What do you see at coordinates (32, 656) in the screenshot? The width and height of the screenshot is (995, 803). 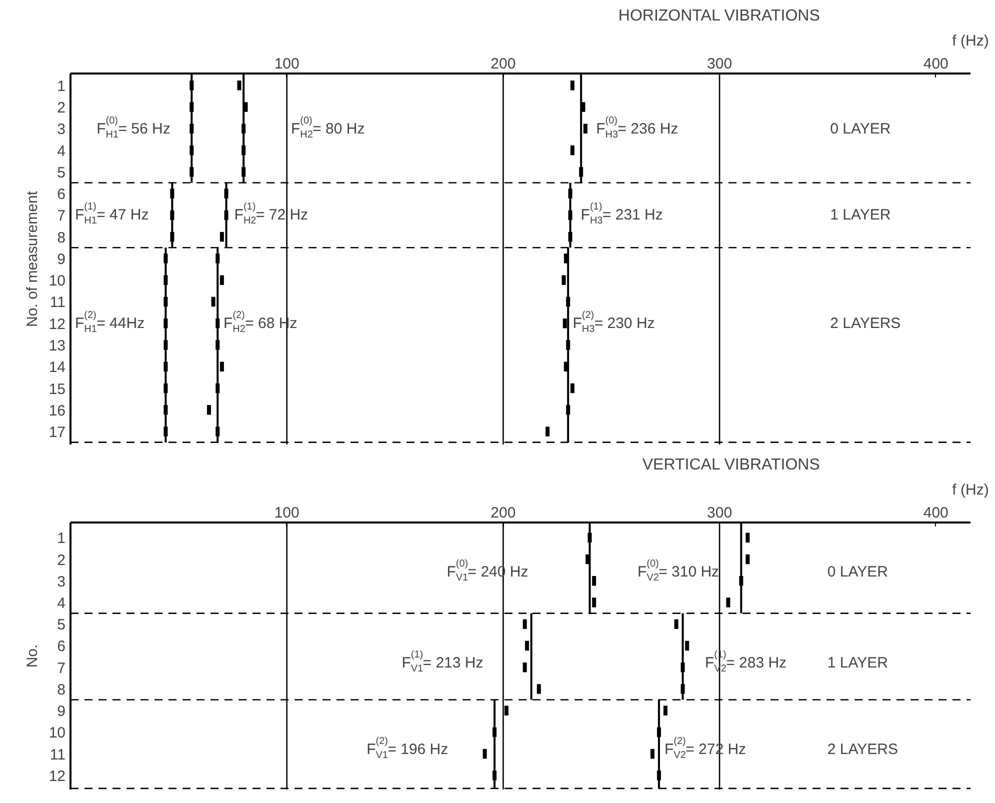 I see `y-axis-title: No.` at bounding box center [32, 656].